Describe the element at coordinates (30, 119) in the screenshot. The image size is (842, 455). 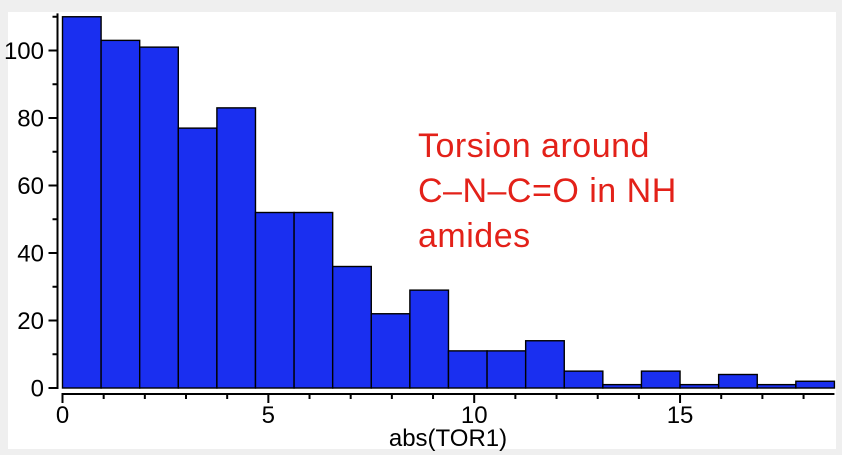
I see `y-tick-label: 80` at that location.